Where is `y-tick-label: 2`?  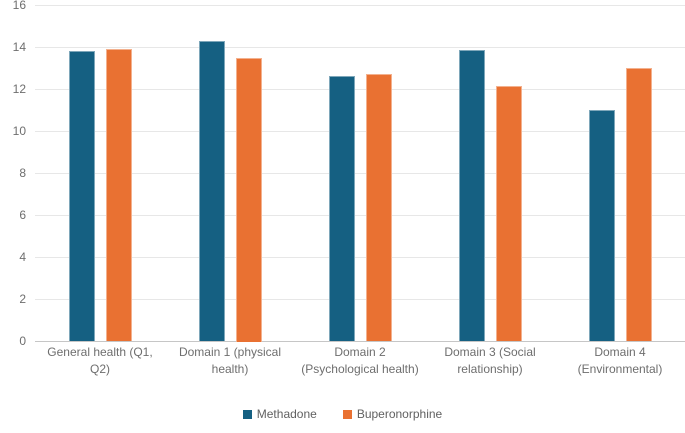 y-tick-label: 2 is located at coordinates (22, 299).